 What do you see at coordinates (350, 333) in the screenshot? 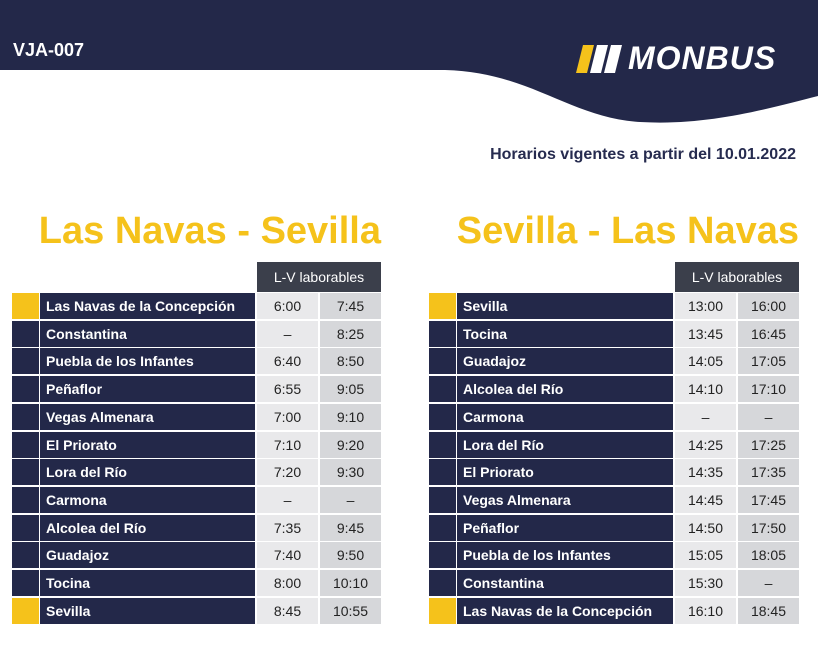
I see `time: 8:25` at bounding box center [350, 333].